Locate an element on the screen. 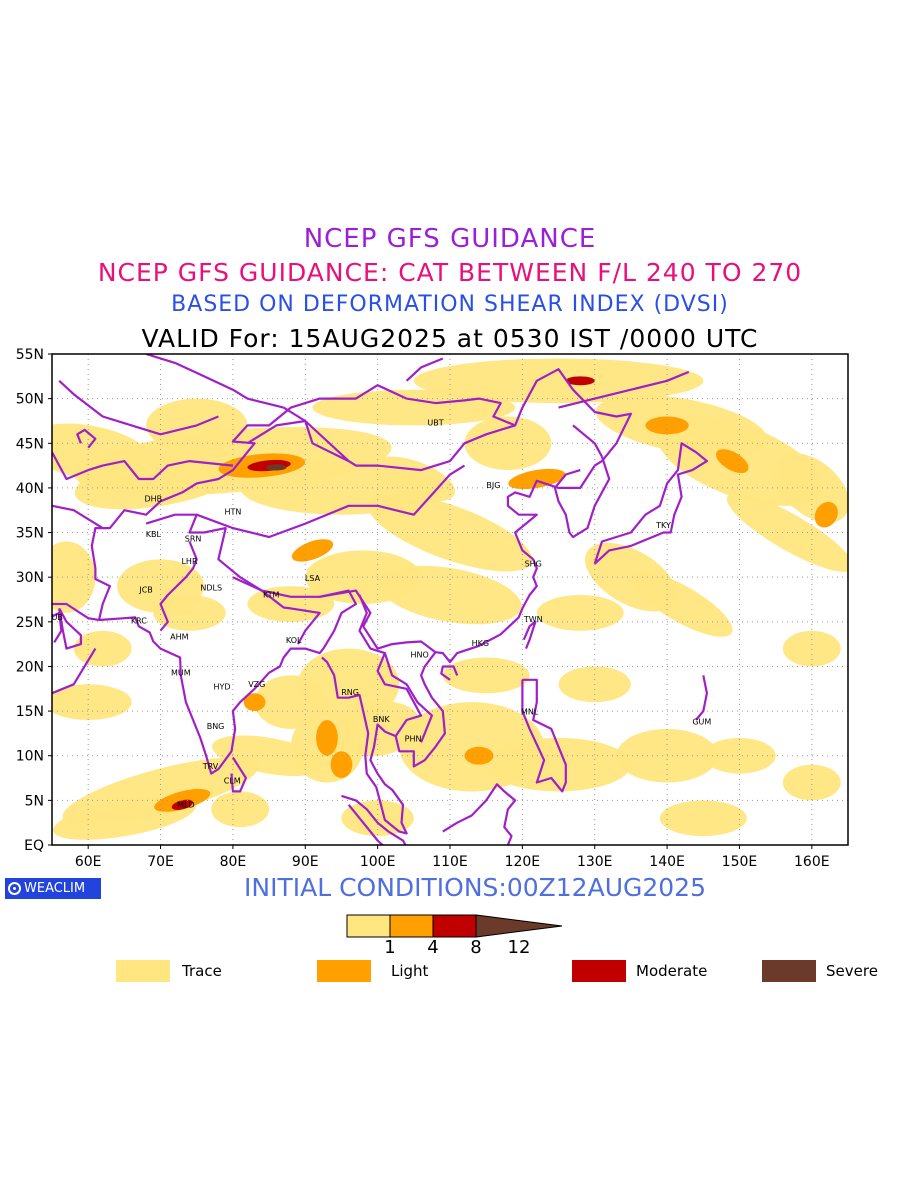 The image size is (900, 1200). lat-label: 40N is located at coordinates (30, 489).